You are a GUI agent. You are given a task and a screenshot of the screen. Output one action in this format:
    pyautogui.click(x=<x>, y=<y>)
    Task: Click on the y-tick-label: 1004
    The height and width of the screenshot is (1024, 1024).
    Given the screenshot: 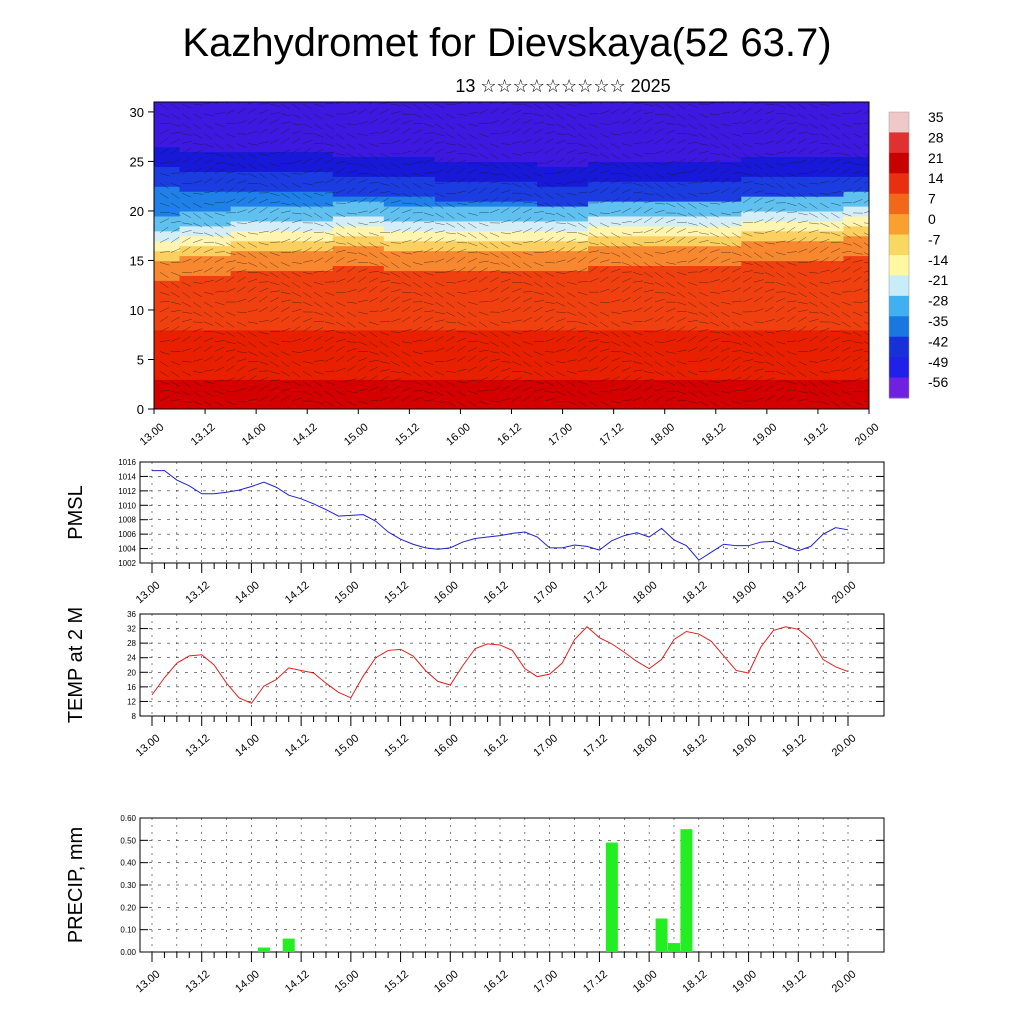 What is the action you would take?
    pyautogui.click(x=127, y=549)
    